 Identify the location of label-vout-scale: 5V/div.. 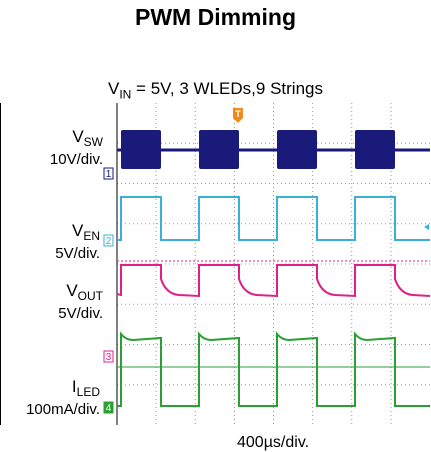
(80, 313).